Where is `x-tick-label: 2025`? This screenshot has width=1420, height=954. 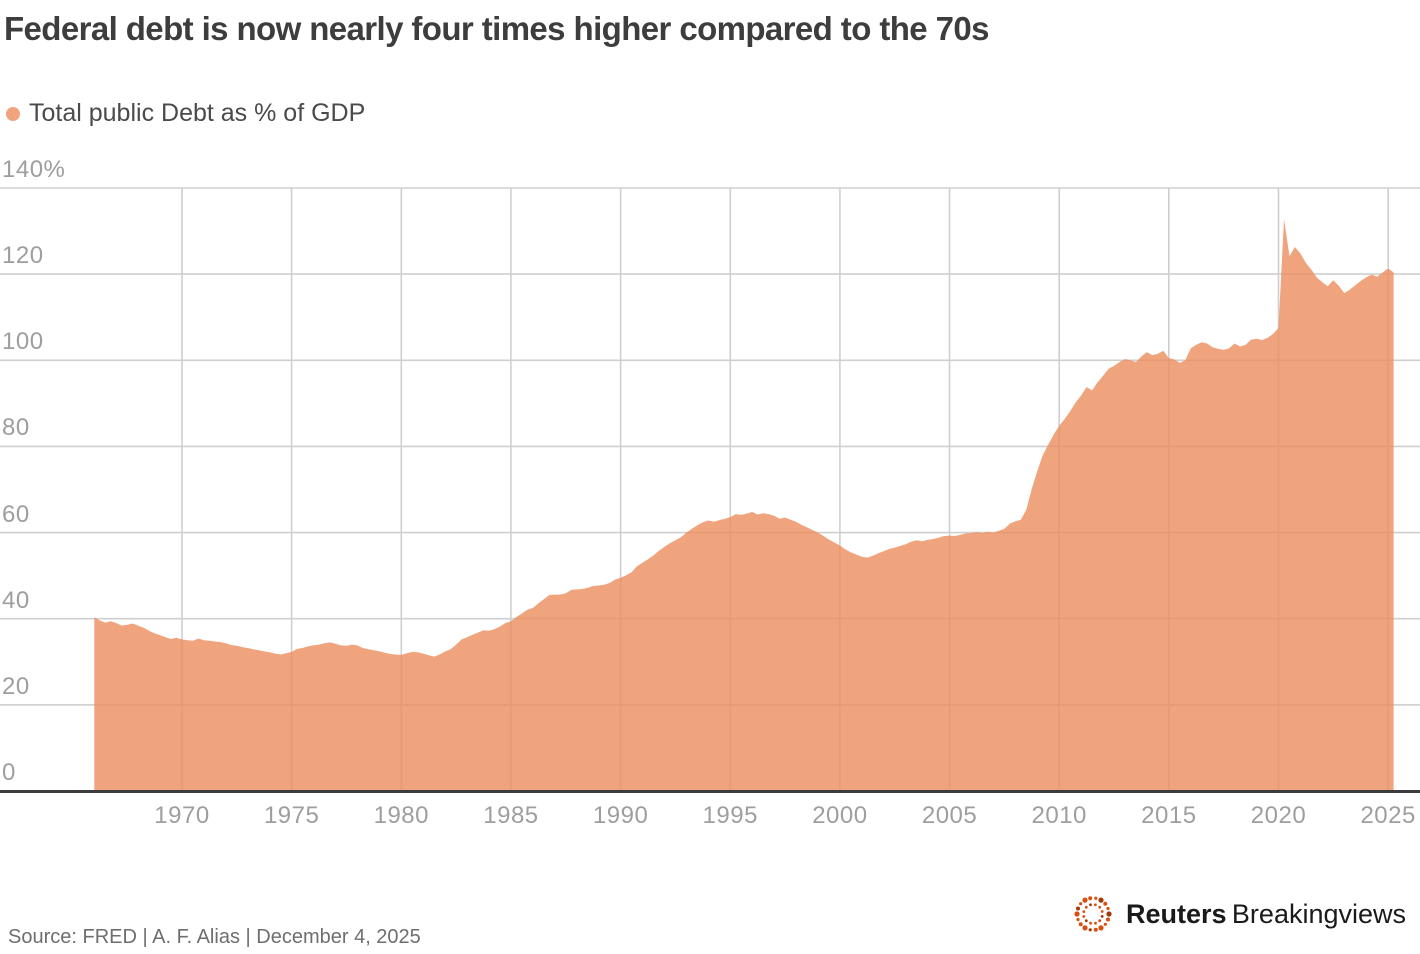
x-tick-label: 2025 is located at coordinates (1388, 815).